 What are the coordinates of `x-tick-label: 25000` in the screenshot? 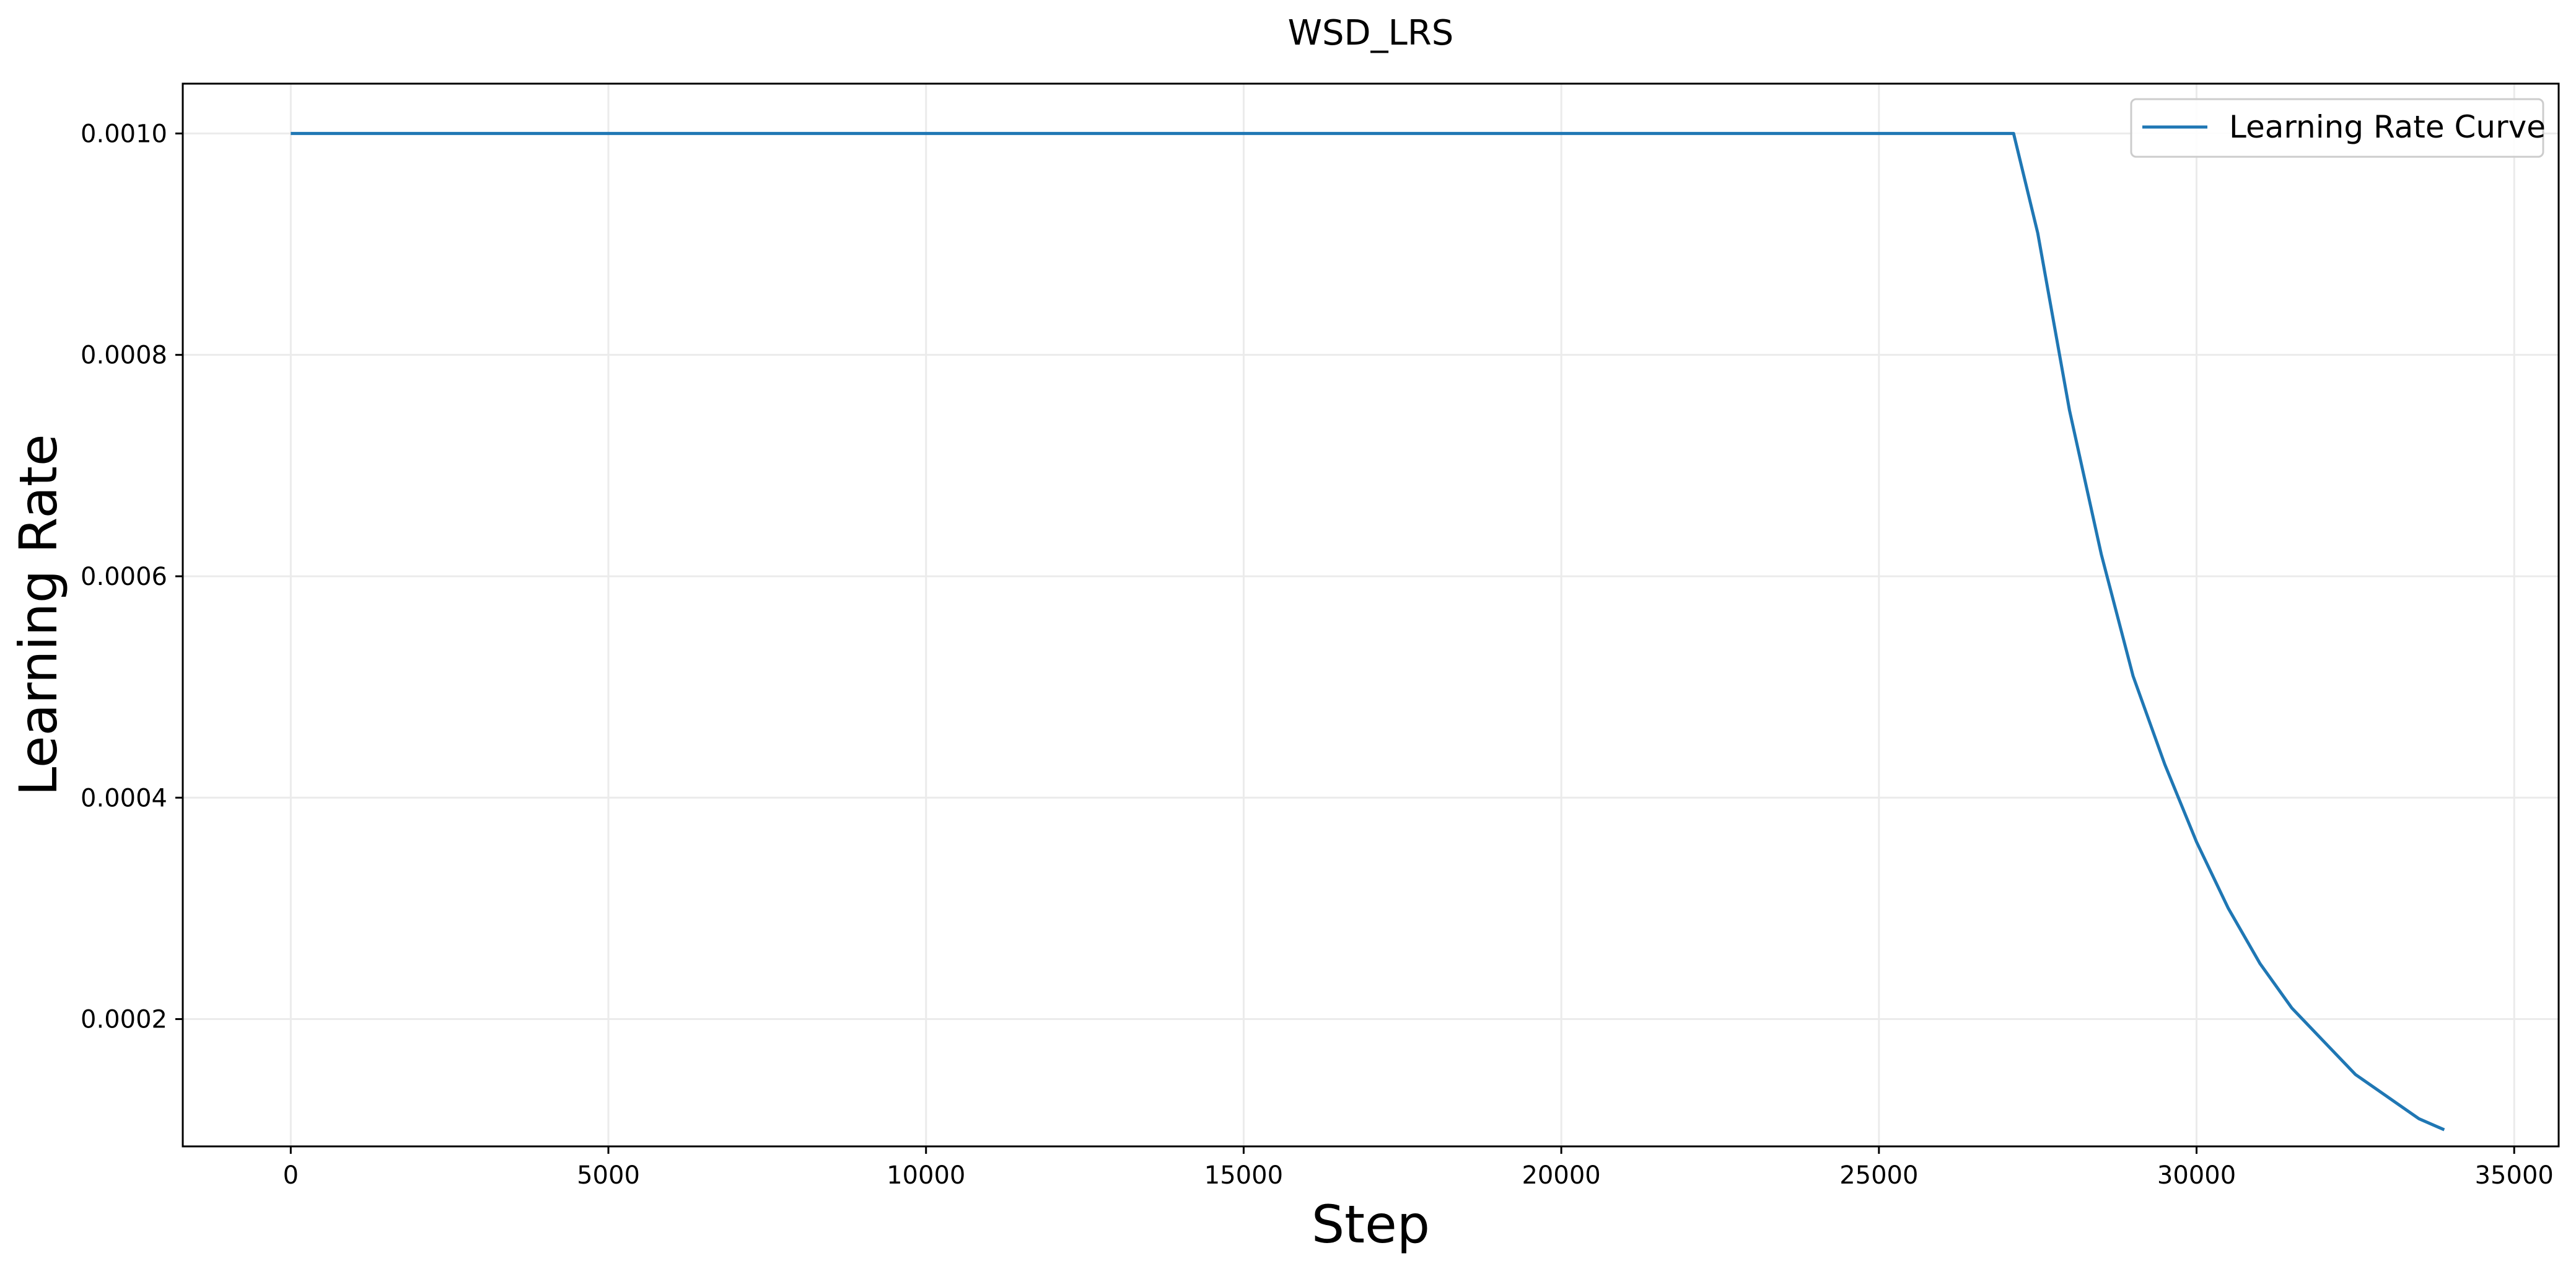 It's located at (1878, 1175).